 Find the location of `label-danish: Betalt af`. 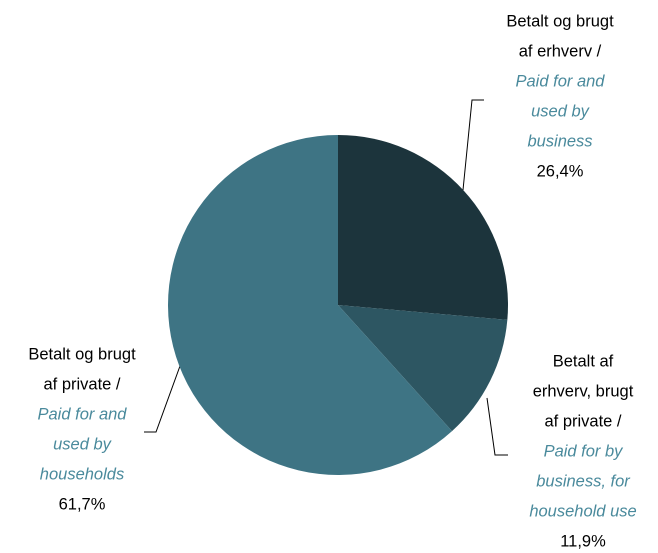

label-danish: Betalt af is located at coordinates (583, 361).